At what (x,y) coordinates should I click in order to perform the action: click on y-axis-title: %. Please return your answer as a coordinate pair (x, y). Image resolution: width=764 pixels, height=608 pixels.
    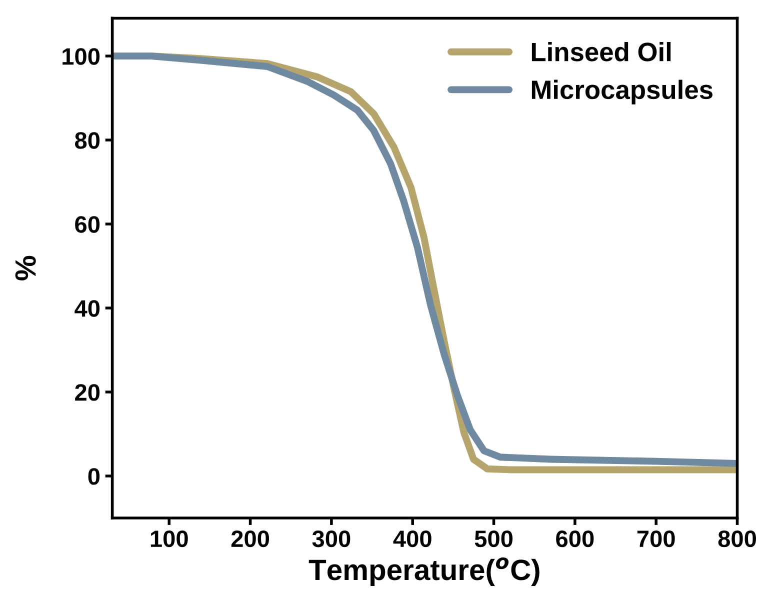
    Looking at the image, I should click on (25, 268).